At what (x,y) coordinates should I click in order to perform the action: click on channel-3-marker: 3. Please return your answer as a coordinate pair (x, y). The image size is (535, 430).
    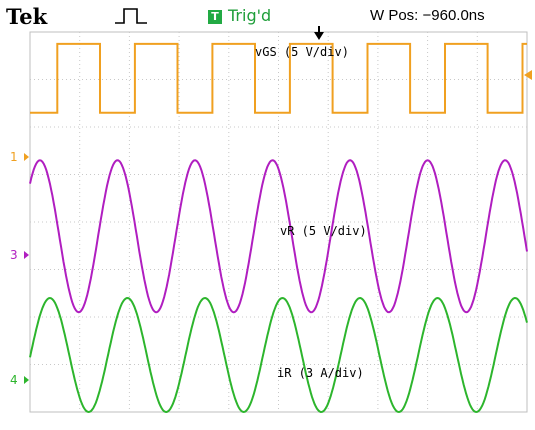
    Looking at the image, I should click on (14, 255).